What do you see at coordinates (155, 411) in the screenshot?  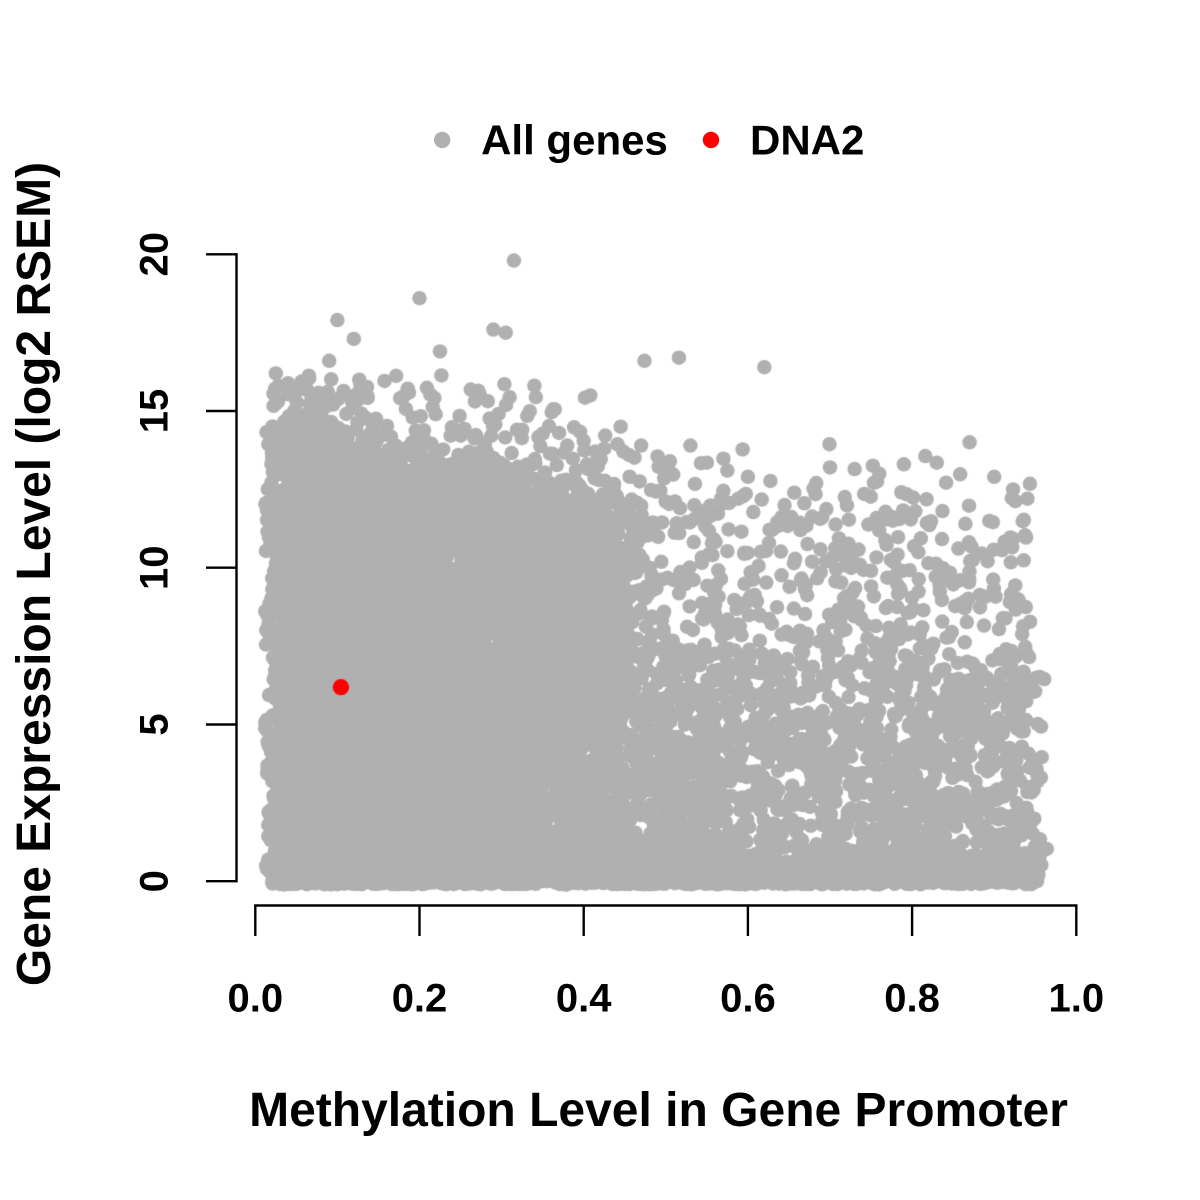 I see `svg-text: 15` at bounding box center [155, 411].